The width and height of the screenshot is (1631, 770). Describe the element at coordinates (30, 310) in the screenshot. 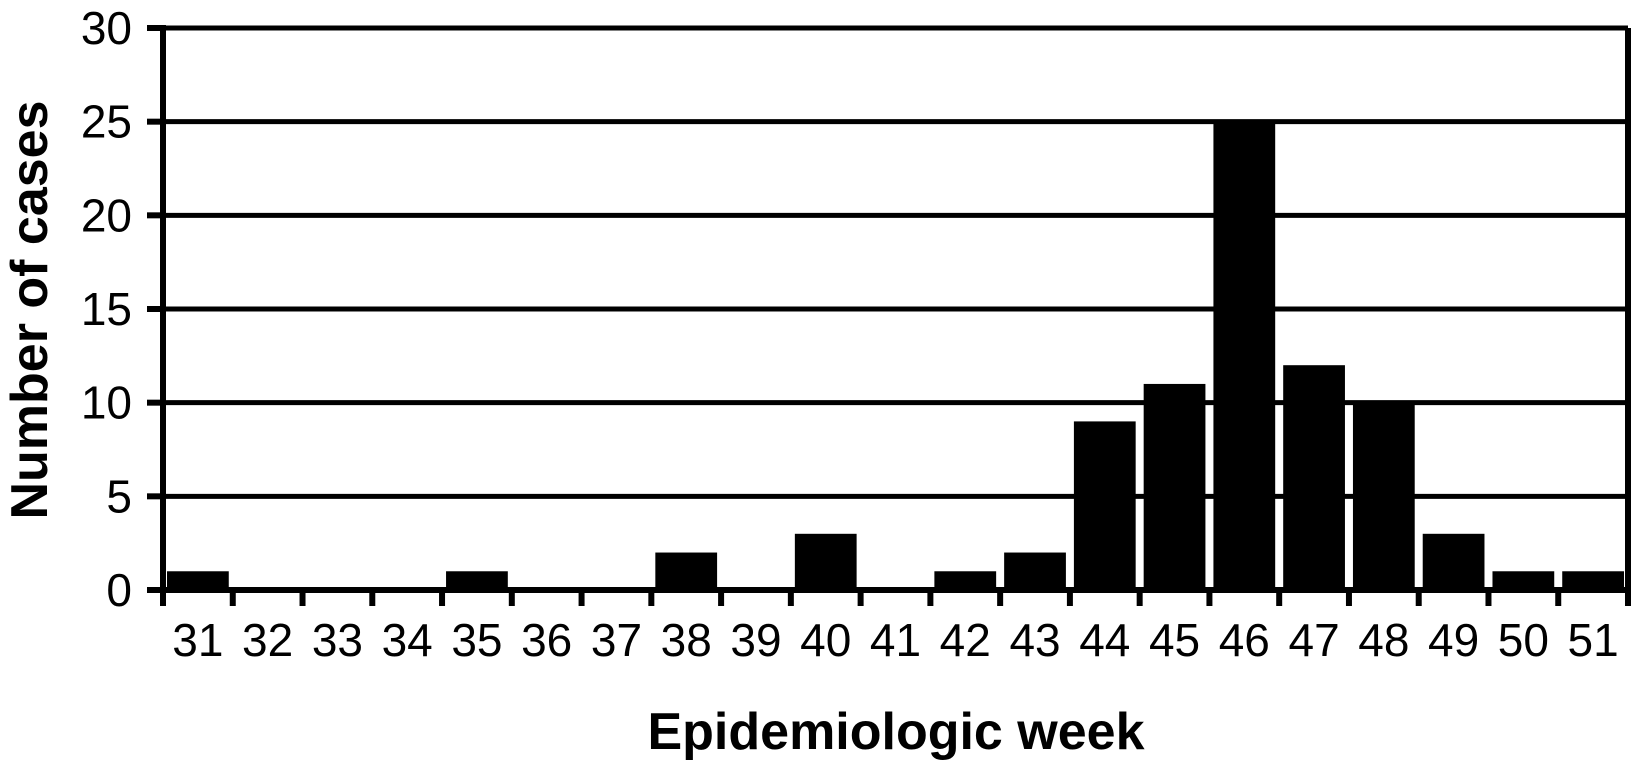

I see `y-axis-title: Number of cases` at that location.